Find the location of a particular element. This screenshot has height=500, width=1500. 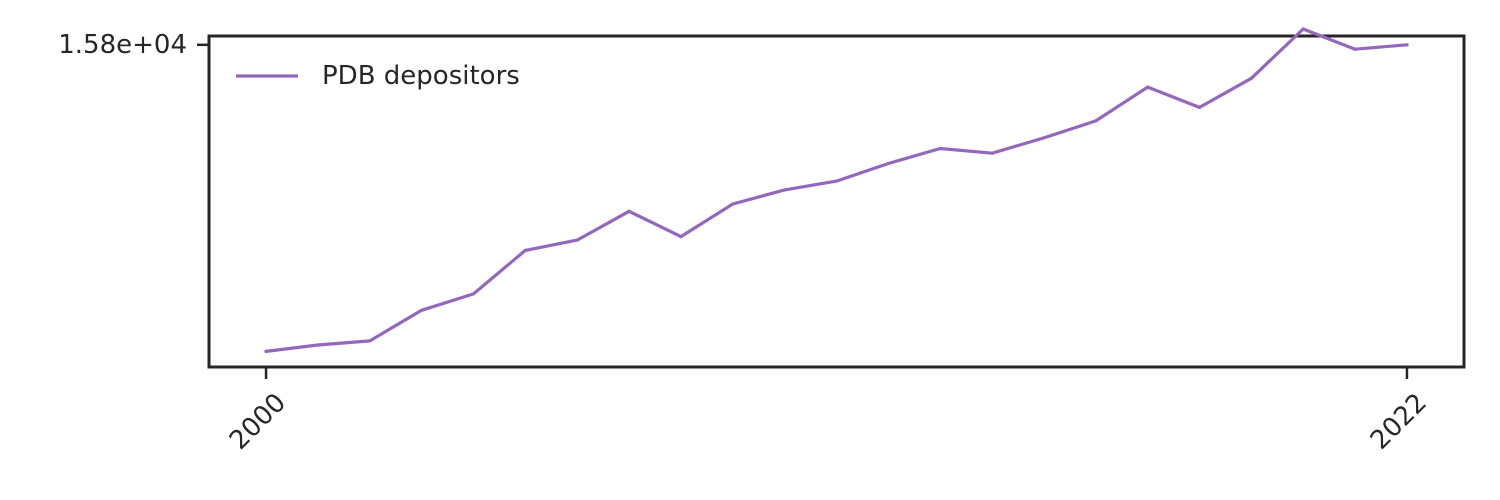

x-axis: 2000 2022 is located at coordinates (828, 411).